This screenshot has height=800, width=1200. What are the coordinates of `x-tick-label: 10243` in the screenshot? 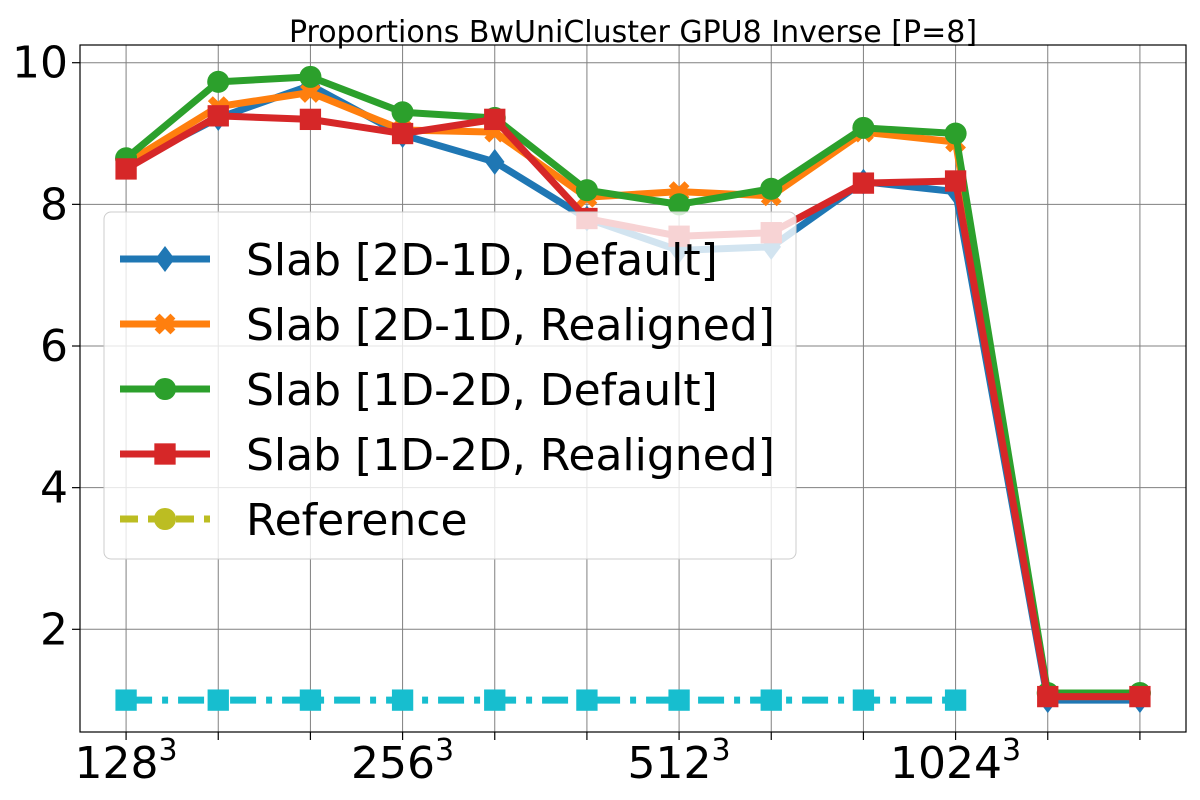 It's located at (955, 761).